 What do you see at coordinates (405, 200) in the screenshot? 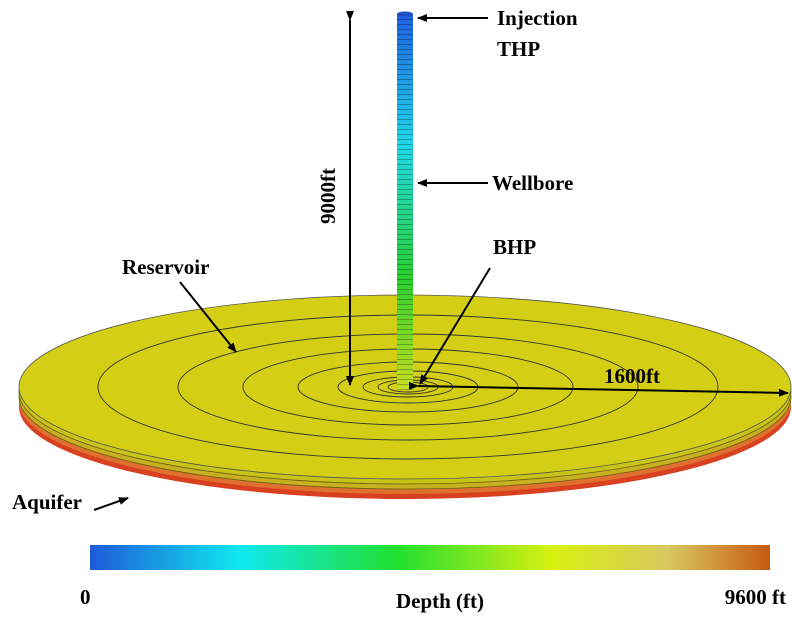
I see `wellbore-column` at bounding box center [405, 200].